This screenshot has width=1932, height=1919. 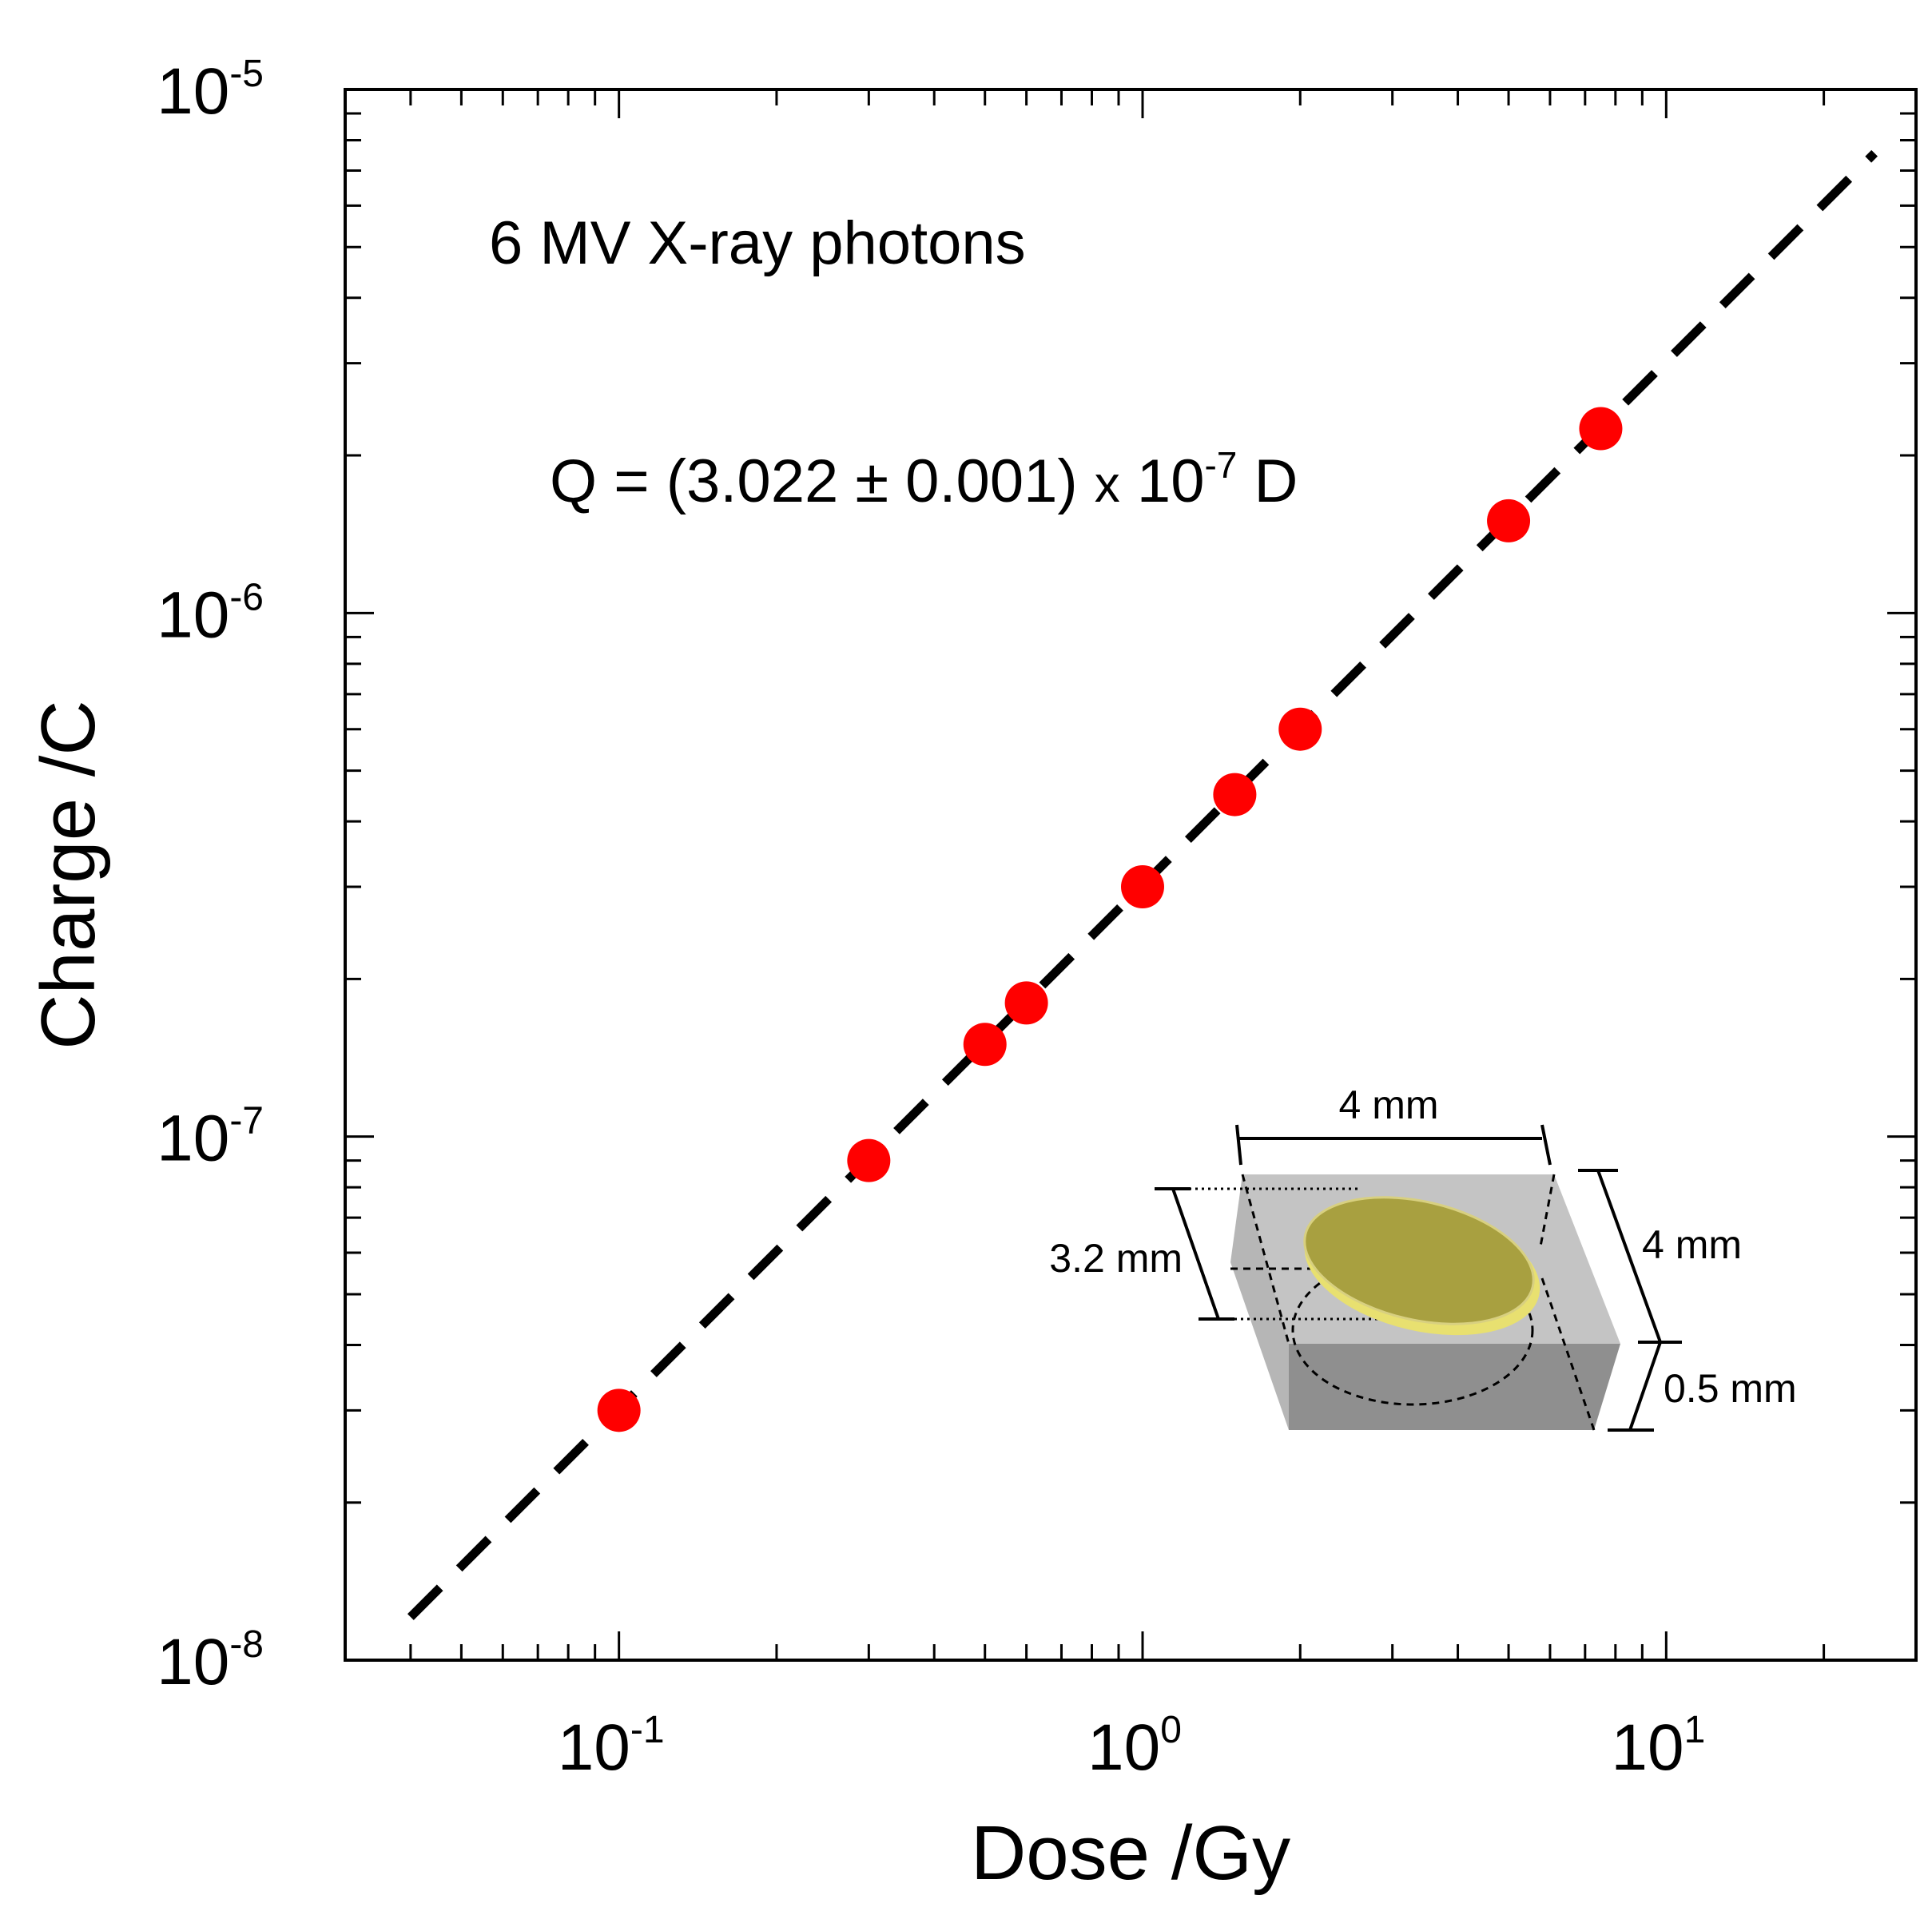 What do you see at coordinates (210, 875) in the screenshot?
I see `y-tick-labels: 10⁻⁸ 10⁻⁷ 10⁻⁶ 10⁻⁵` at bounding box center [210, 875].